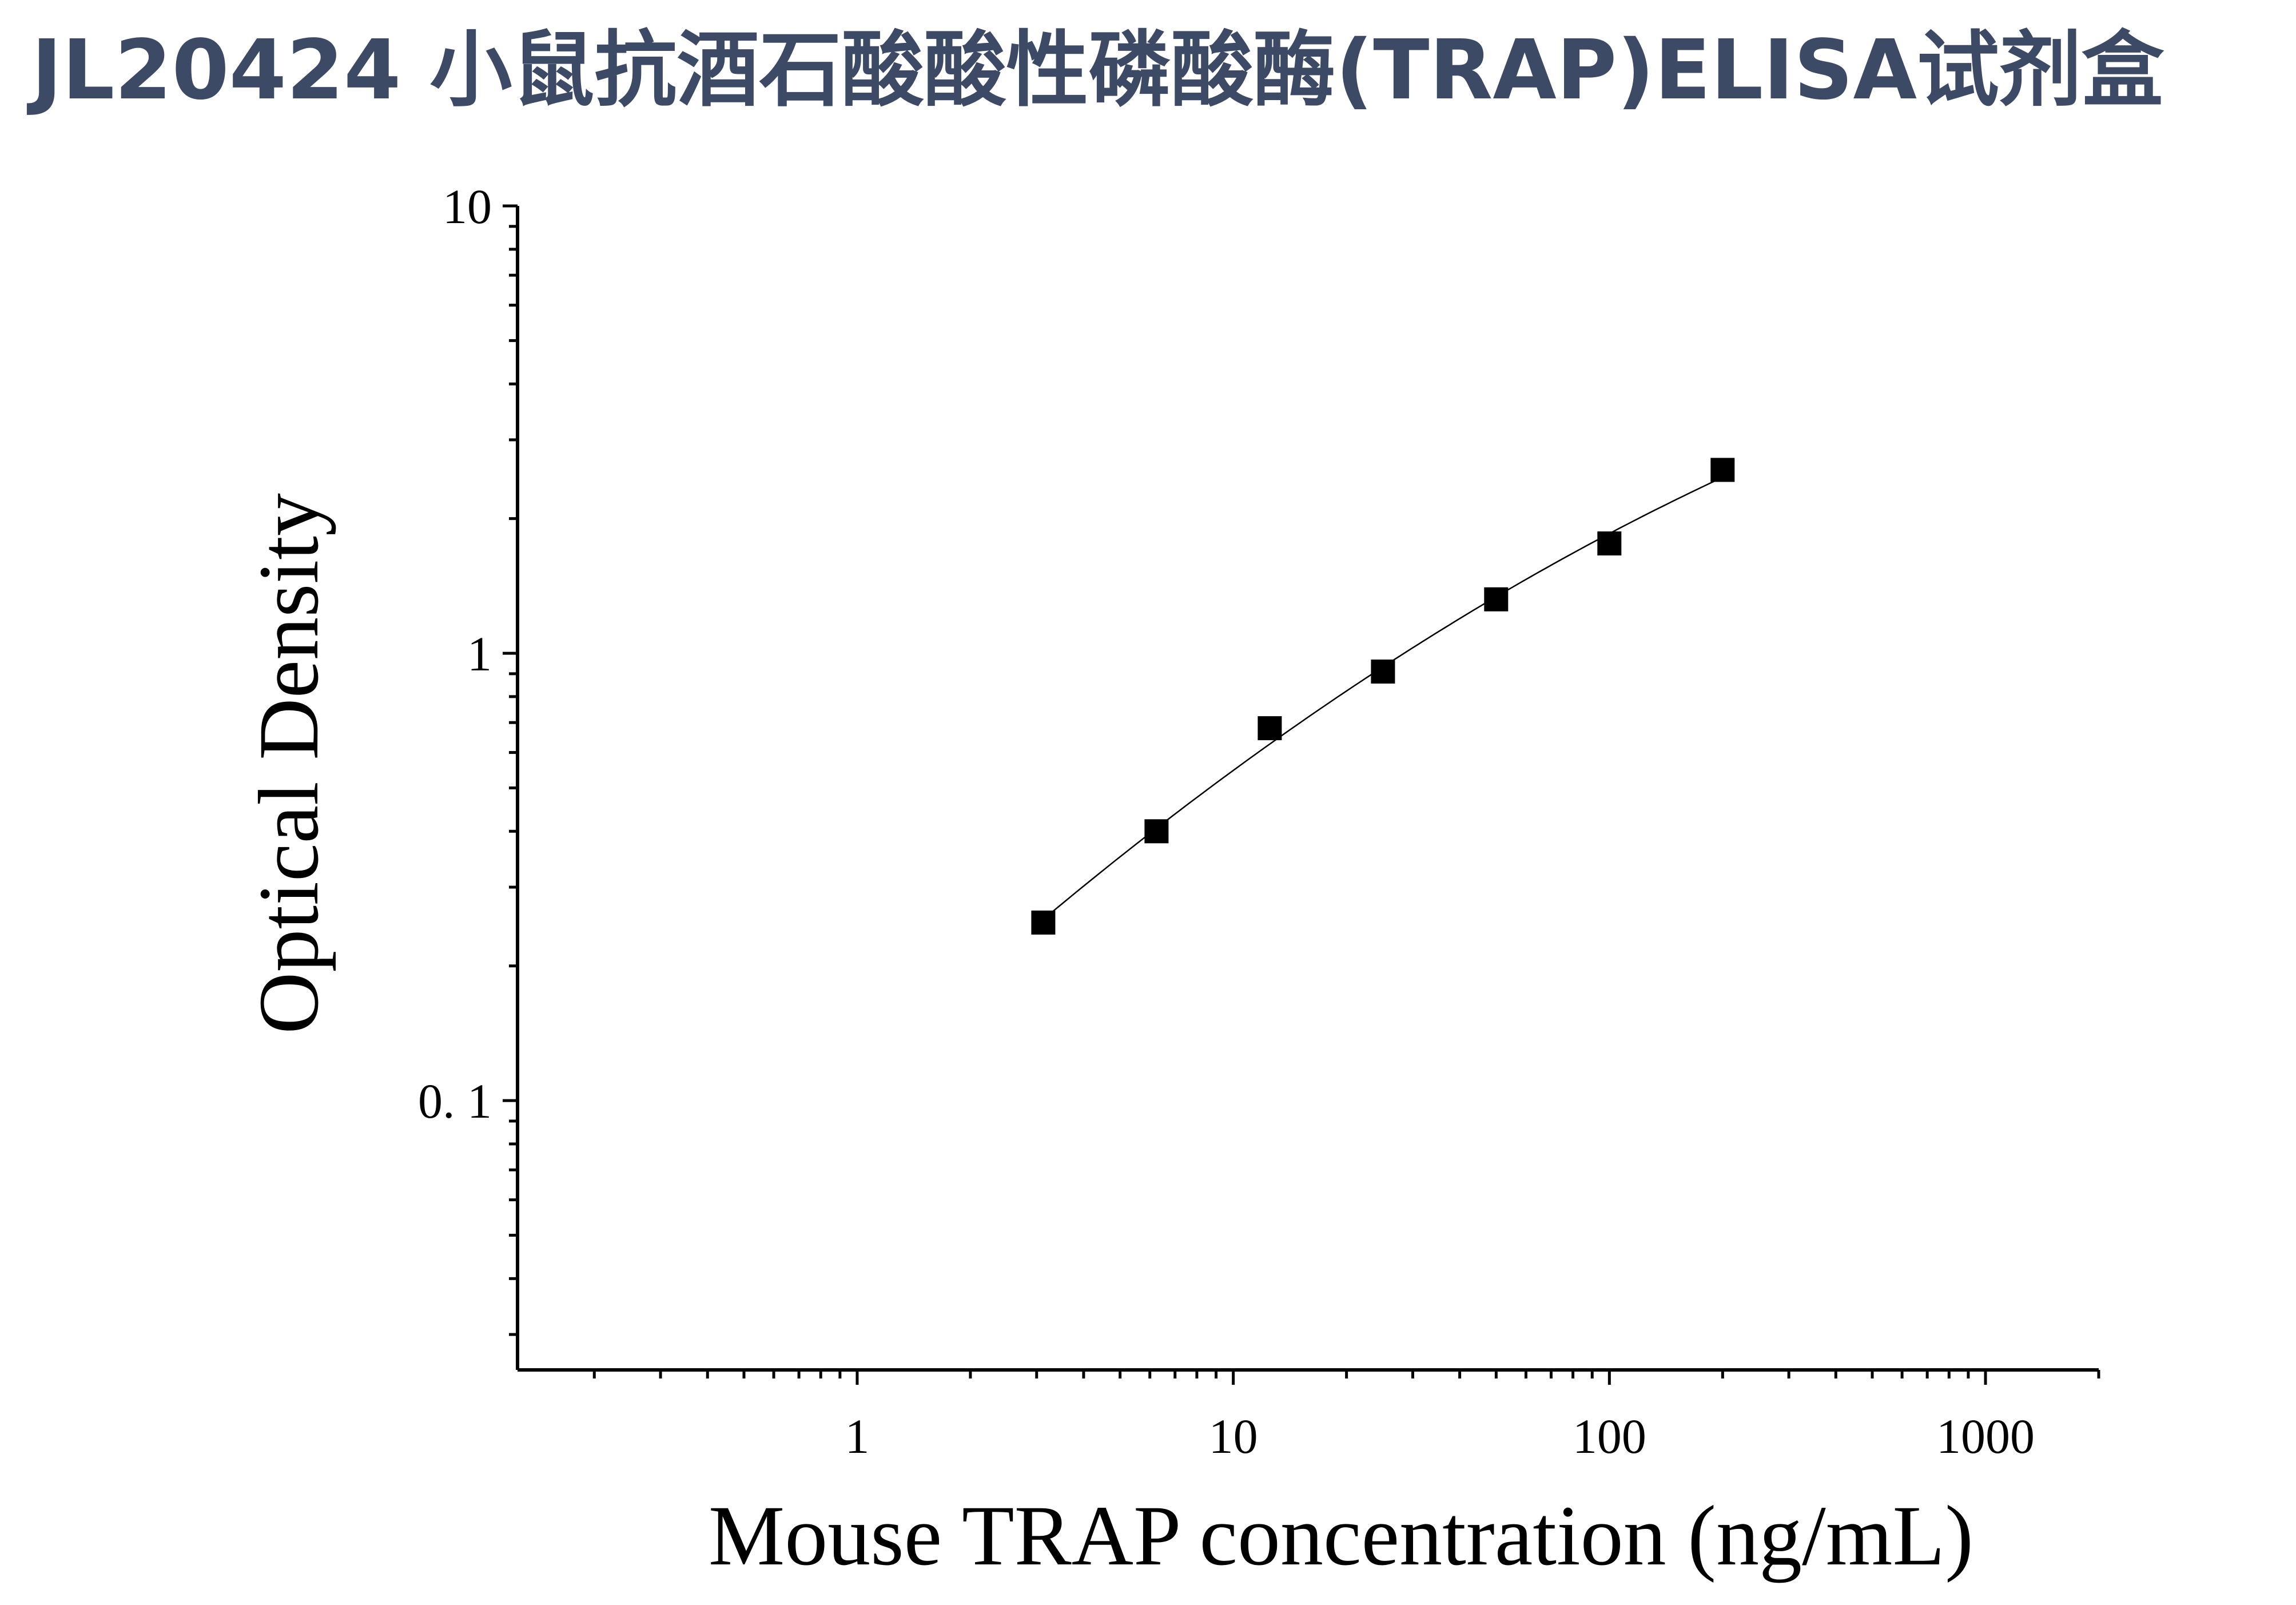 This screenshot has width=2296, height=1605. Describe the element at coordinates (288, 763) in the screenshot. I see `y-axis-label: Optical Density` at that location.